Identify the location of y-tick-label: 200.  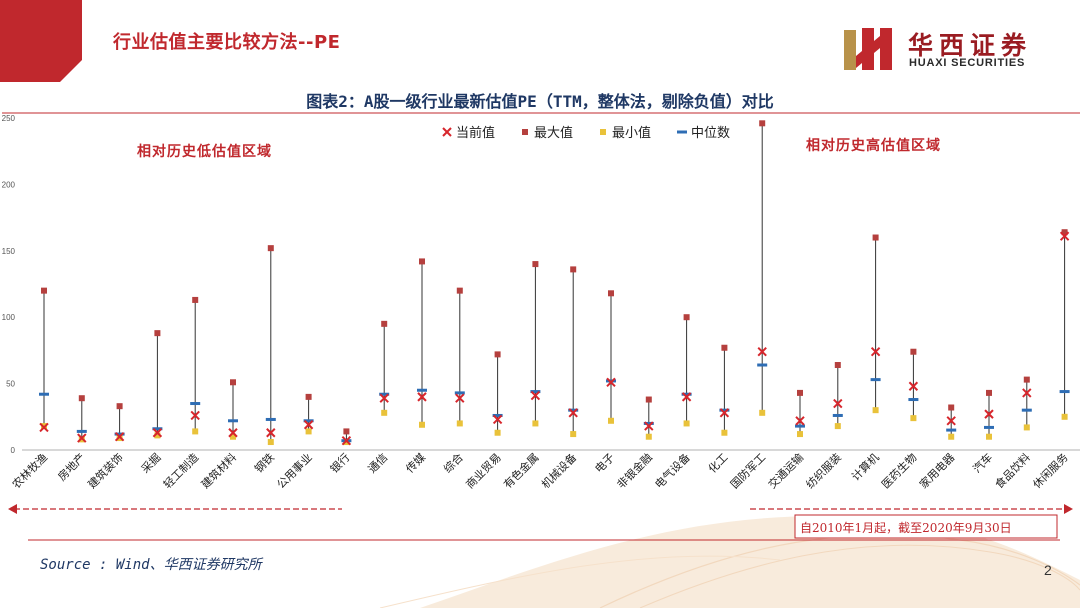
(9, 184).